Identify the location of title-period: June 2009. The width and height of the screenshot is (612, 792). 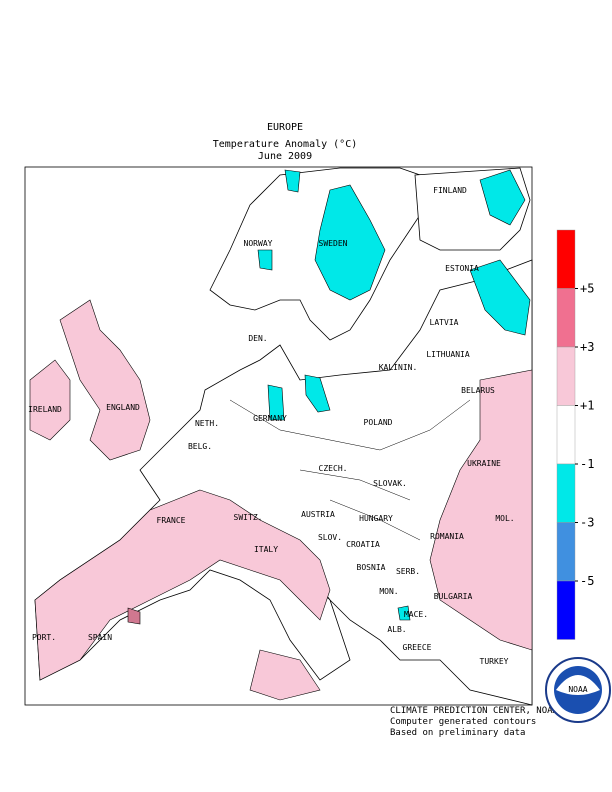
(285, 156).